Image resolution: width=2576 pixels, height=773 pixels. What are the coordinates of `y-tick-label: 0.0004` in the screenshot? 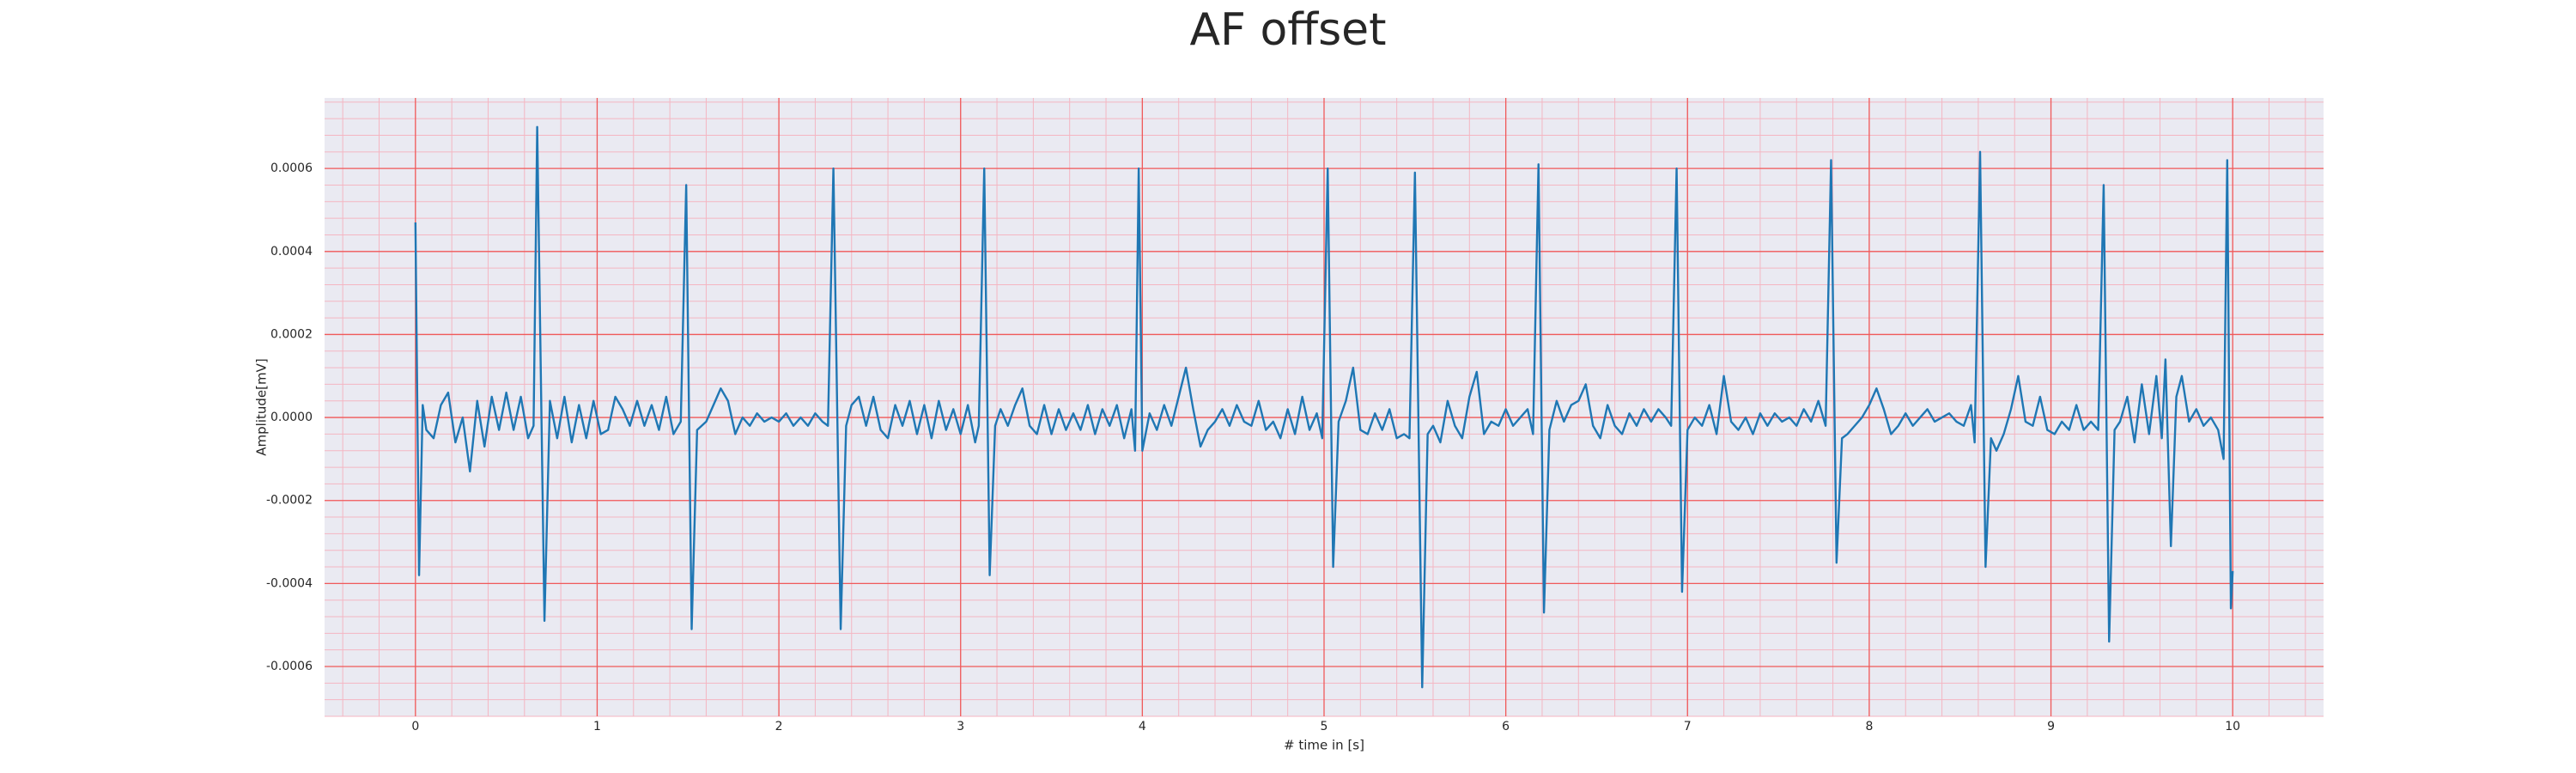 It's located at (291, 252).